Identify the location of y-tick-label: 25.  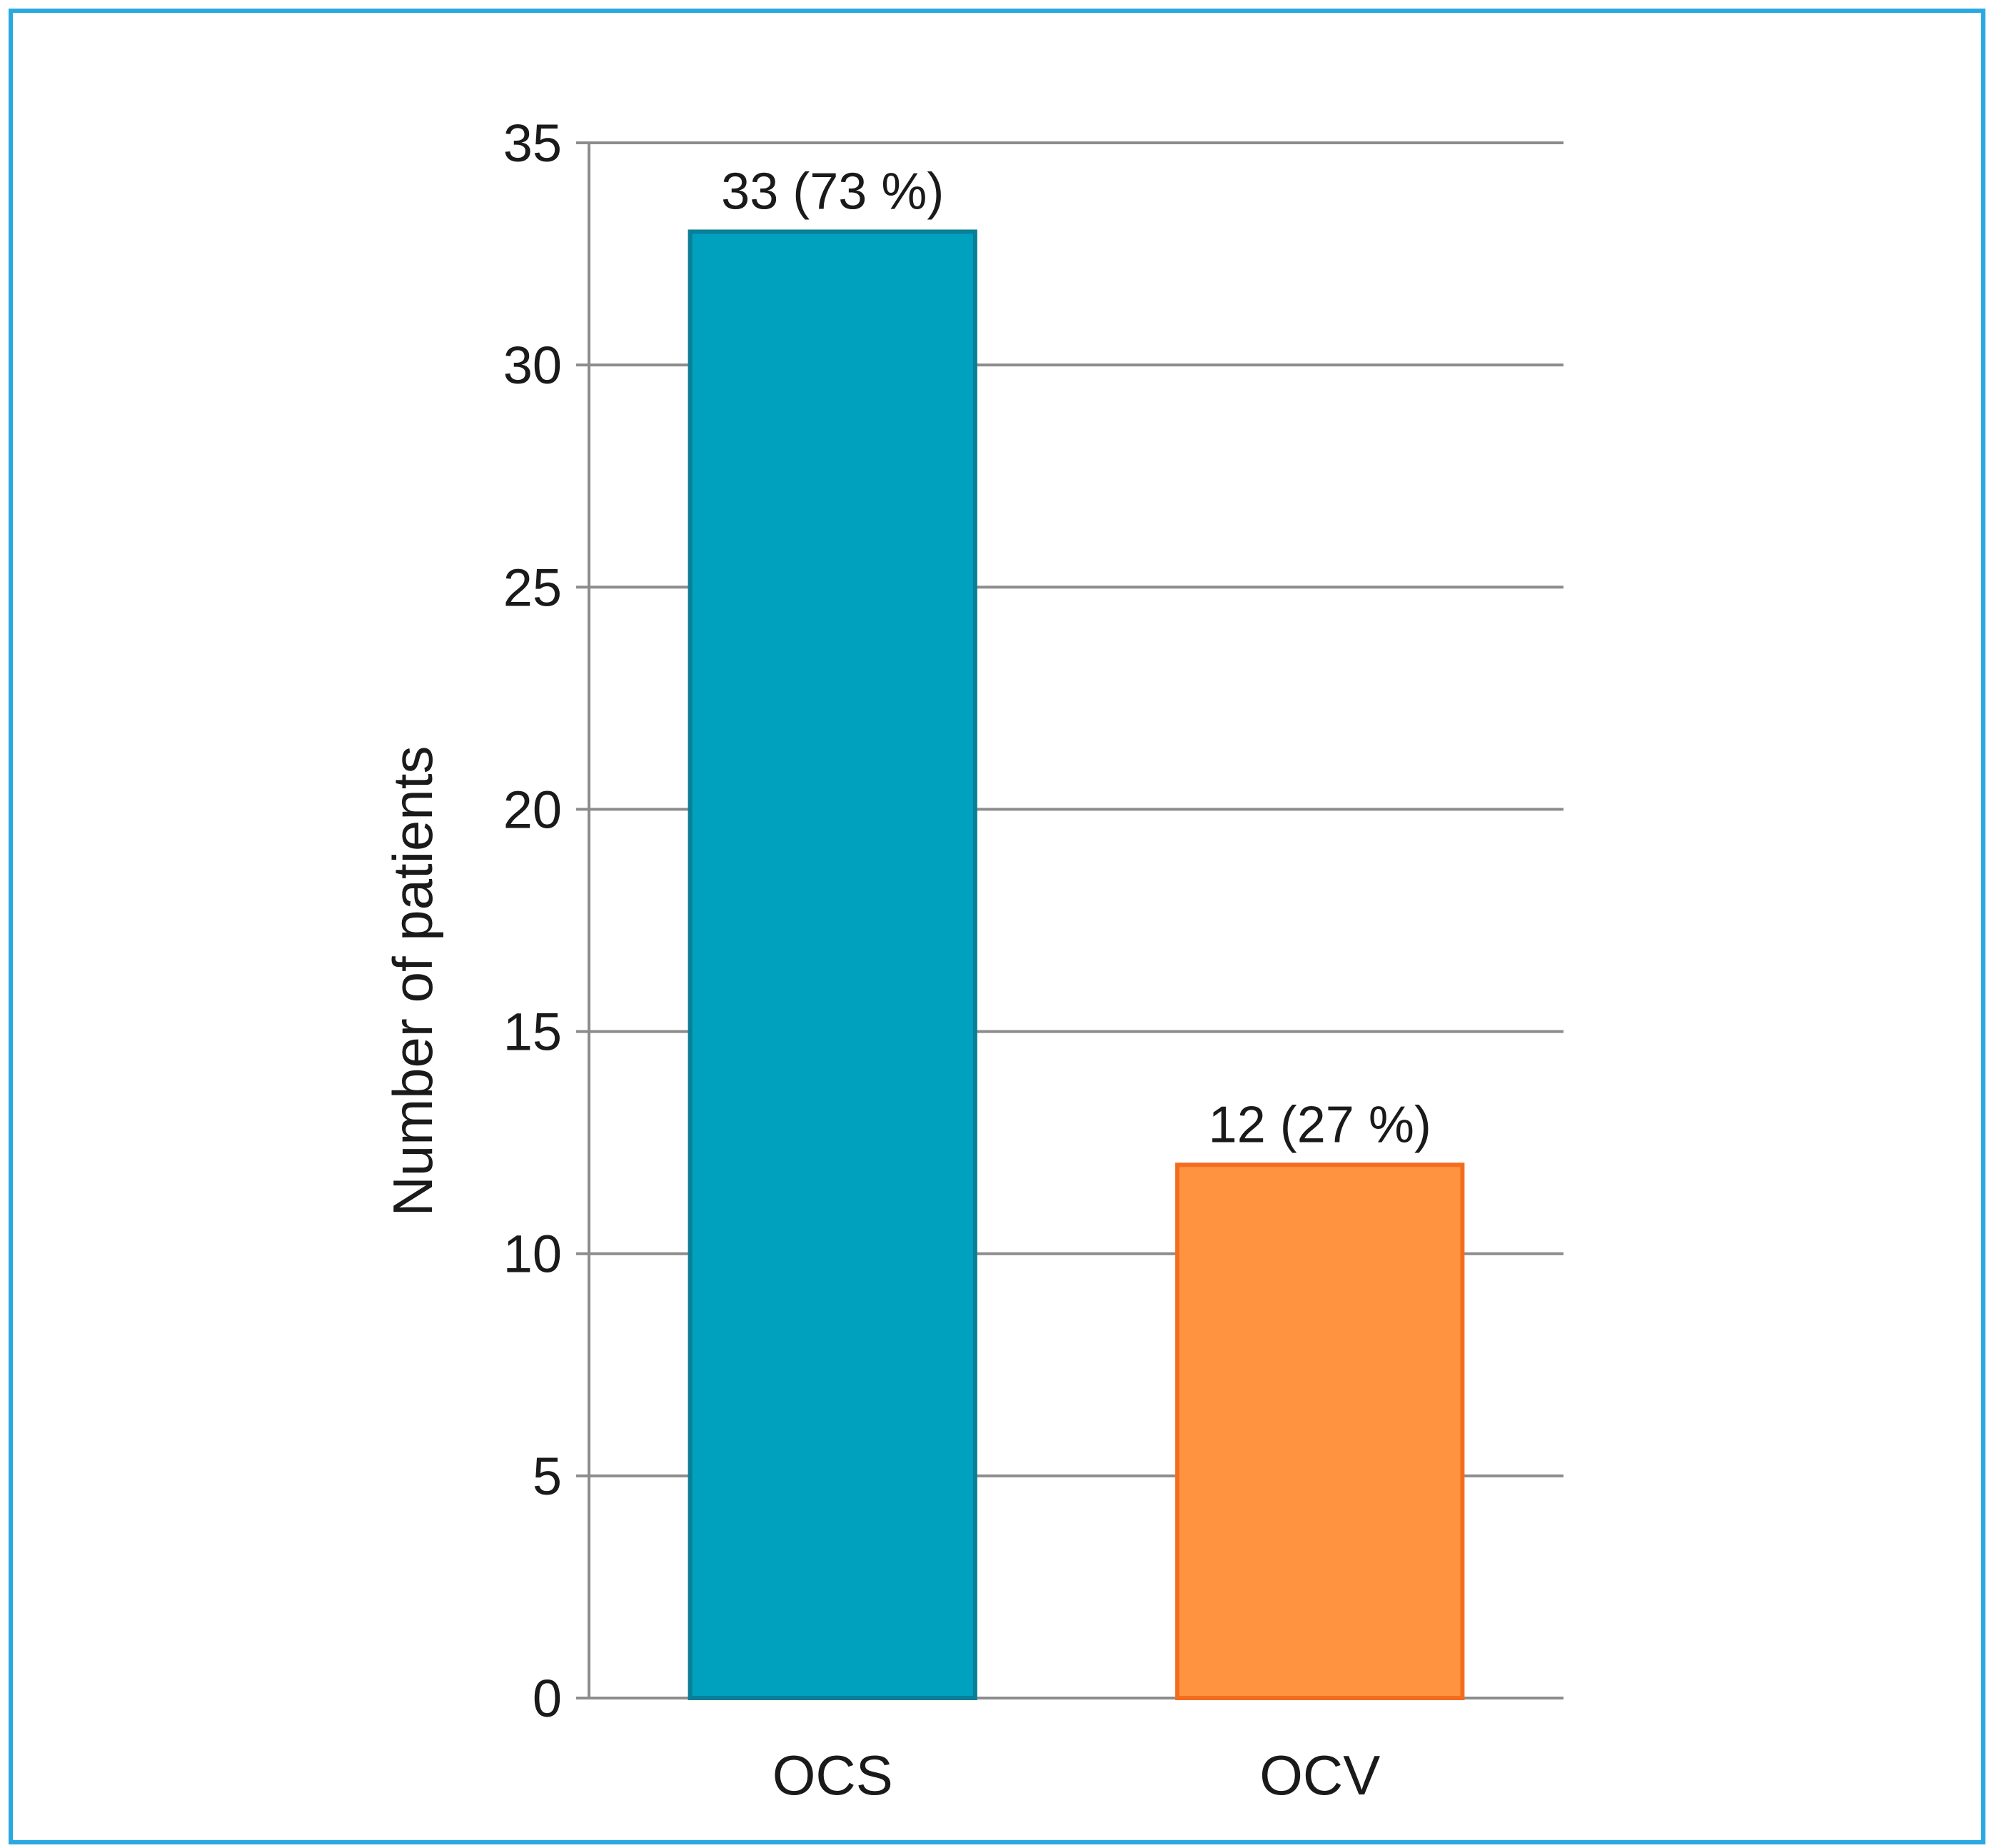
(532, 587).